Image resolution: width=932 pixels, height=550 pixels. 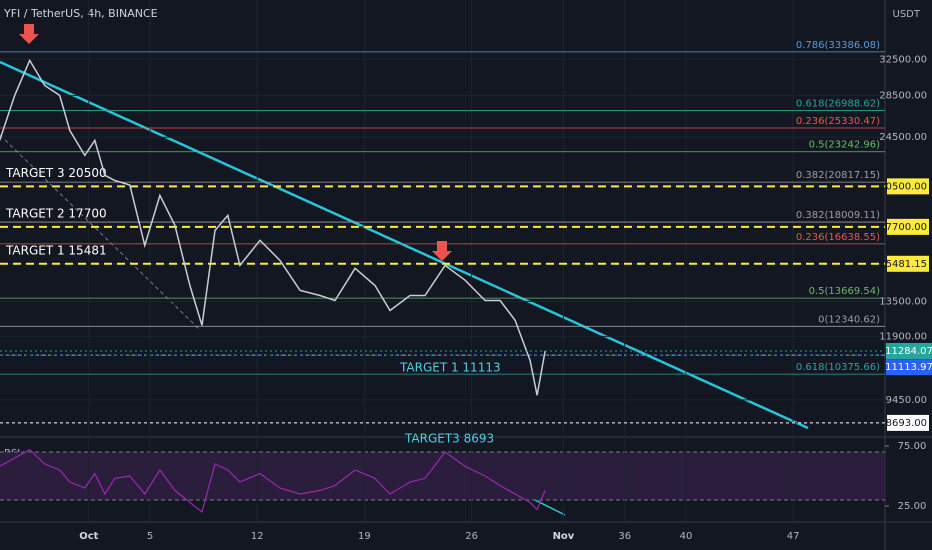 I want to click on target-label: TARGET 3 20500, so click(x=56, y=173).